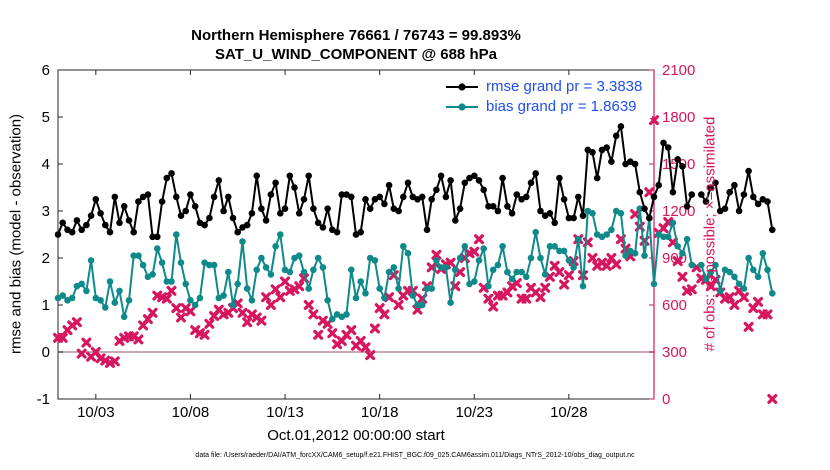  What do you see at coordinates (46, 305) in the screenshot?
I see `y-tick-label: 1` at bounding box center [46, 305].